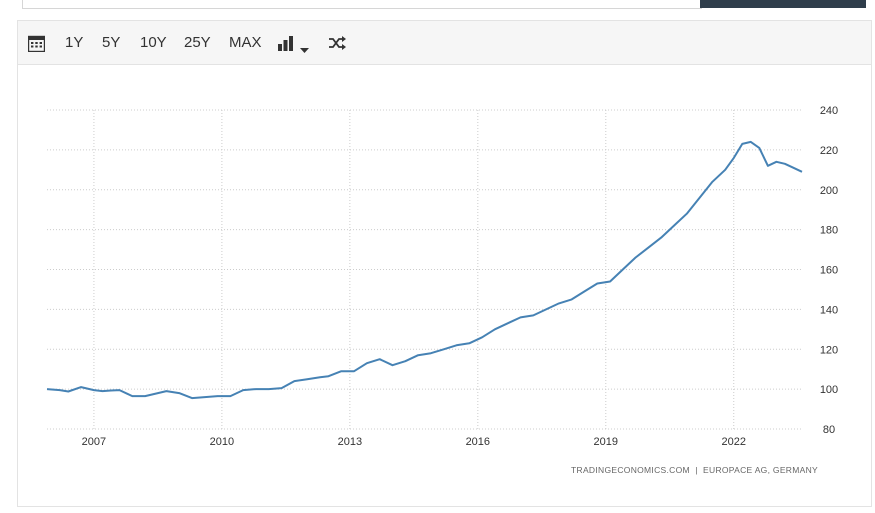 This screenshot has width=875, height=513. I want to click on x-tick-label: 2022, so click(734, 442).